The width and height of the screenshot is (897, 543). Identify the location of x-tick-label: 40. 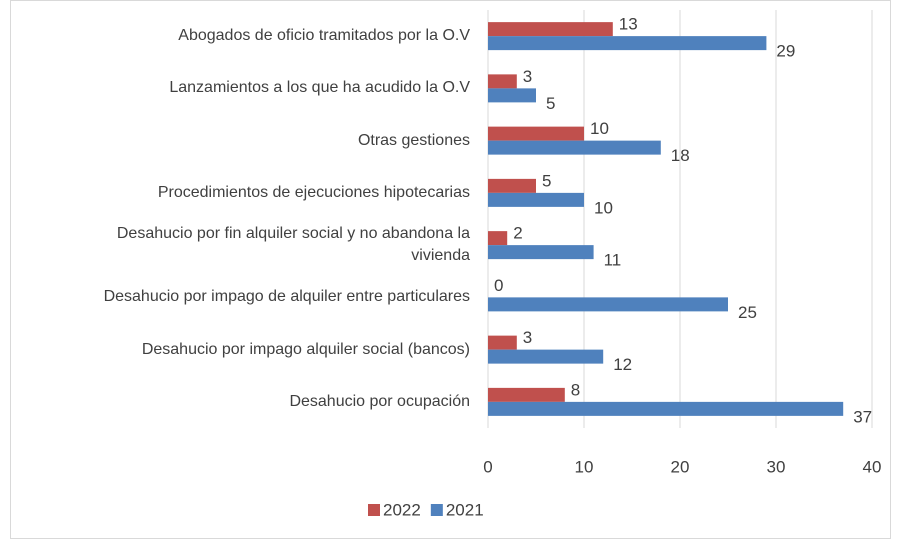
(872, 466).